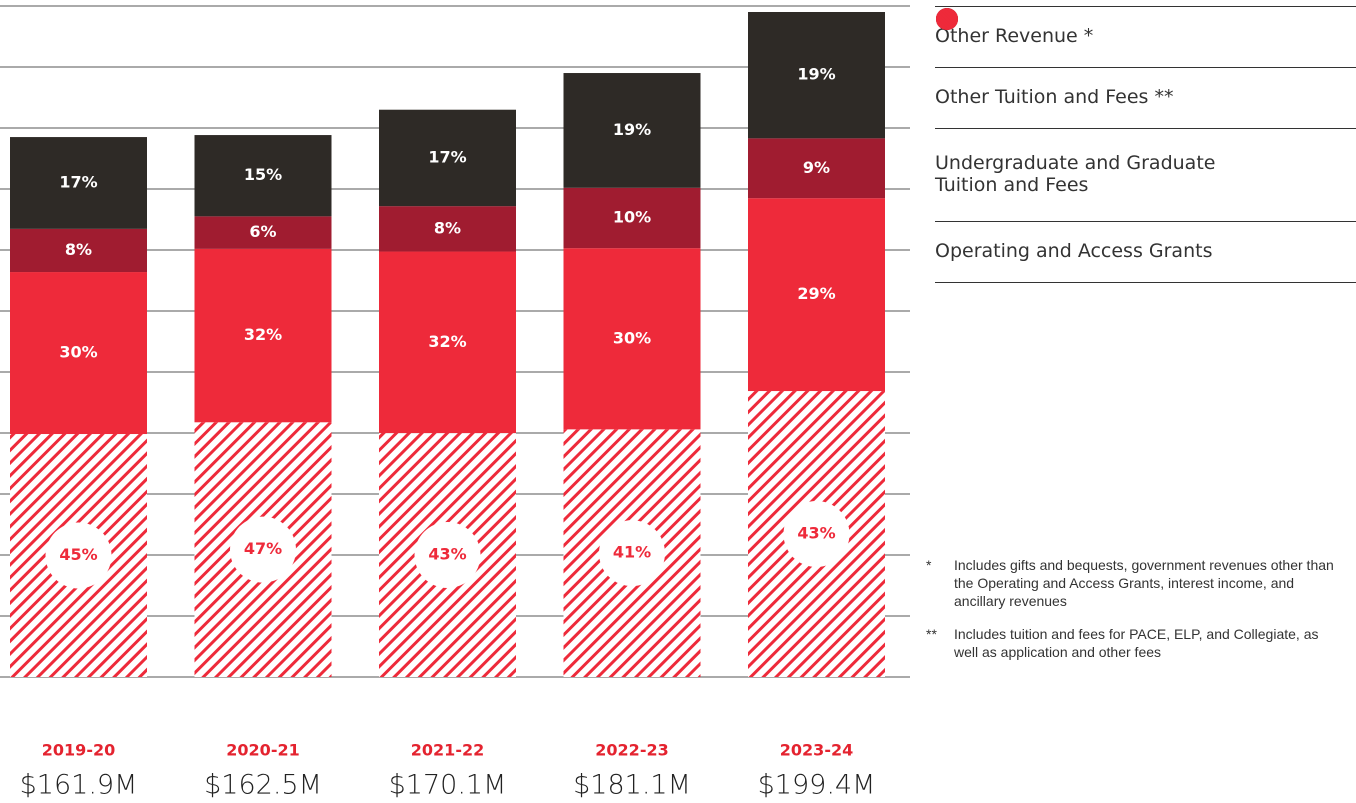  I want to click on data-label: 47%, so click(263, 548).